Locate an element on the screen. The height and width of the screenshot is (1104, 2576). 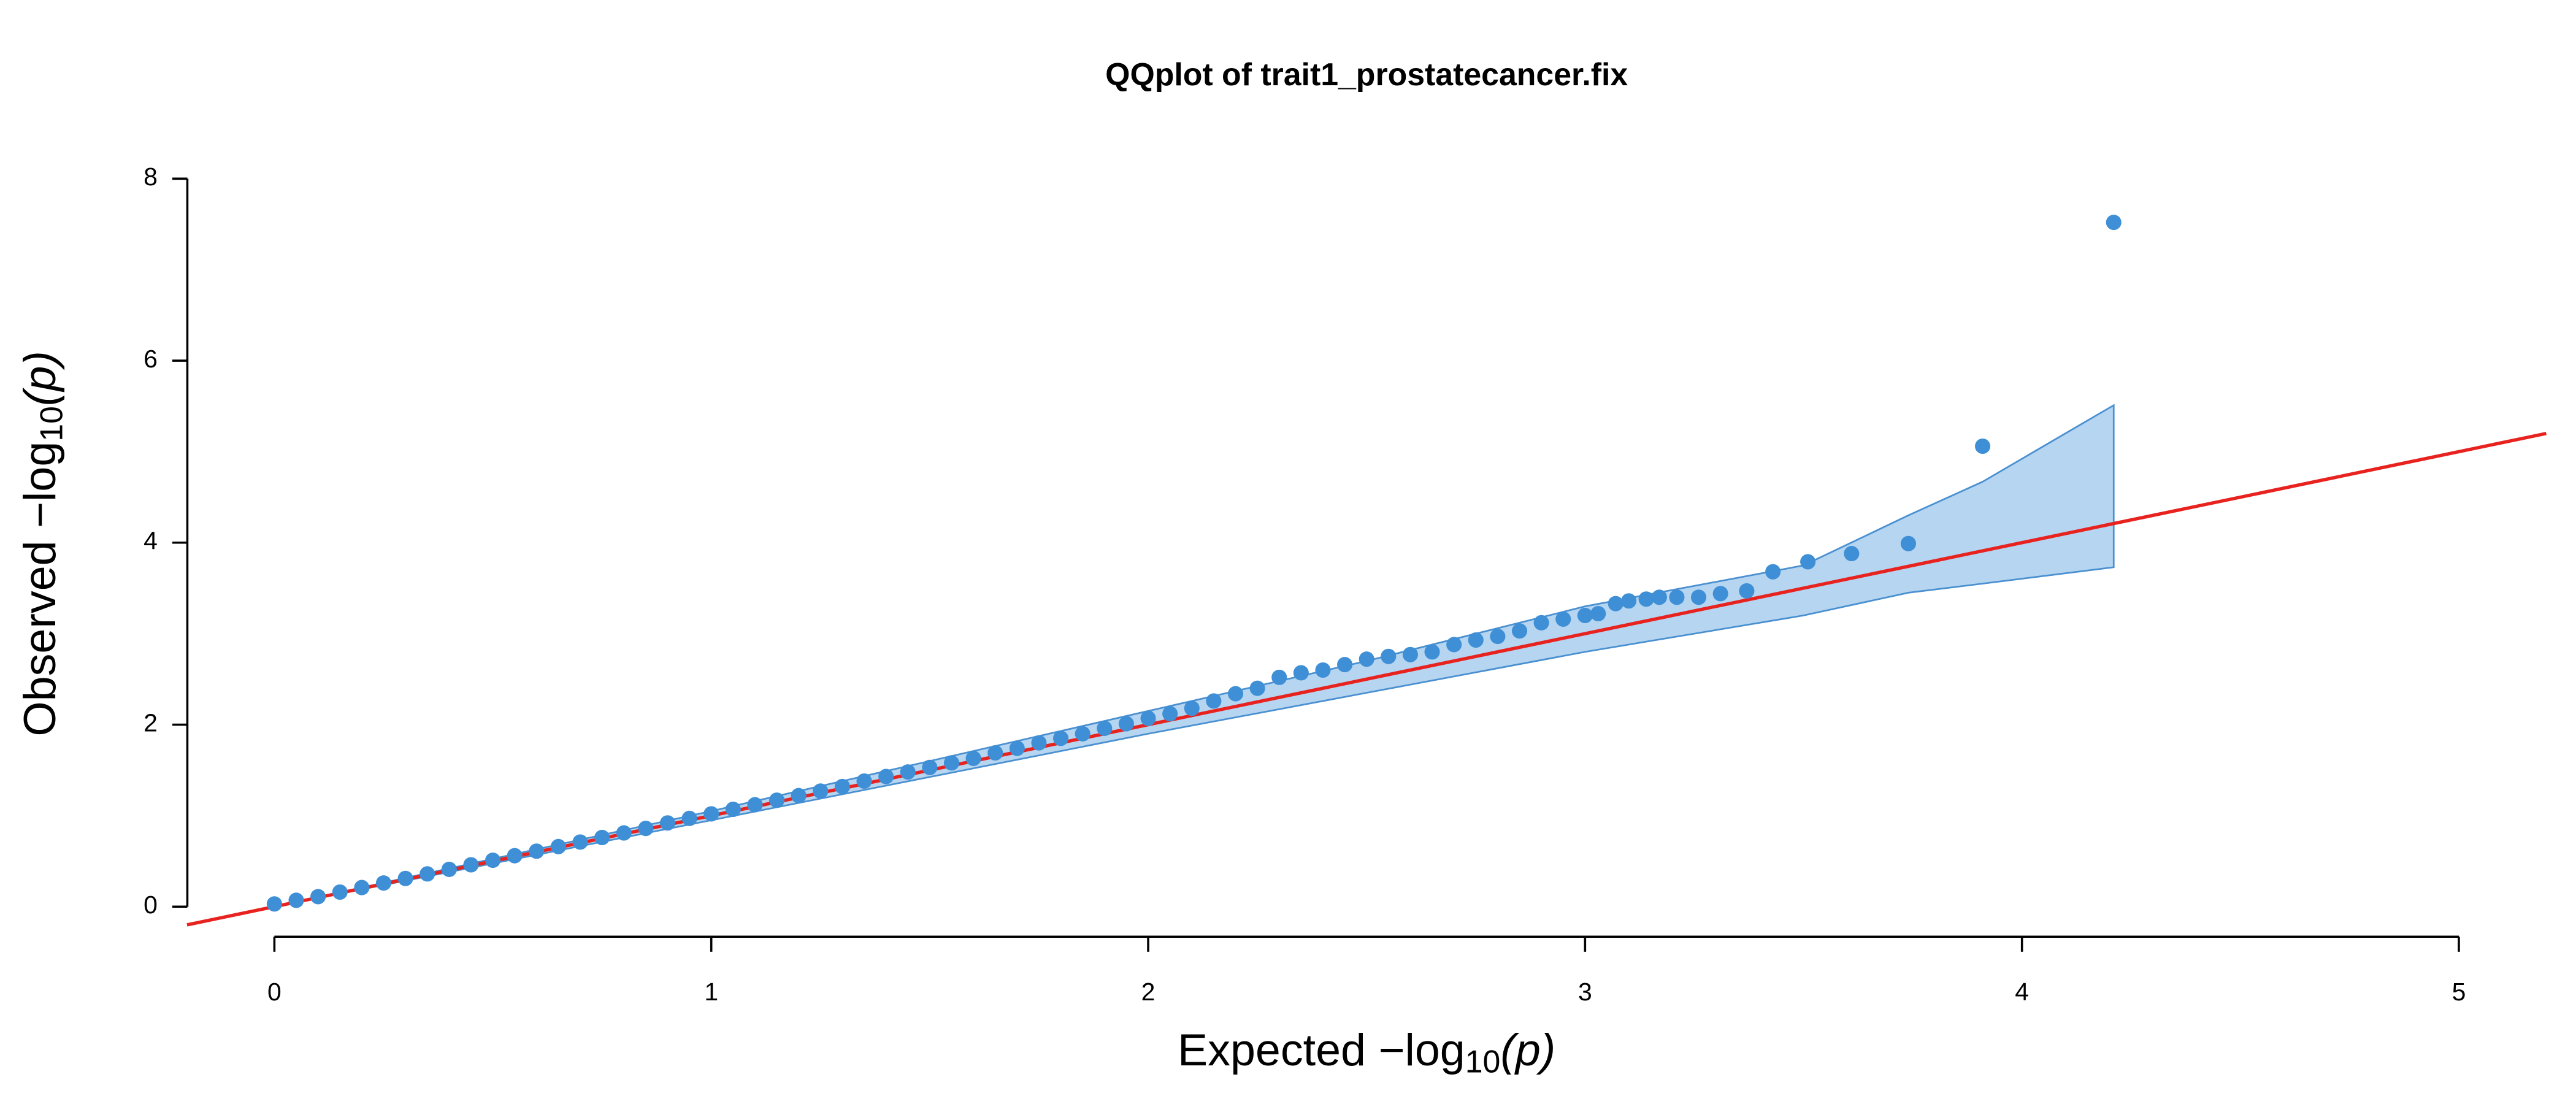
y-tick-label: 0 is located at coordinates (151, 905).